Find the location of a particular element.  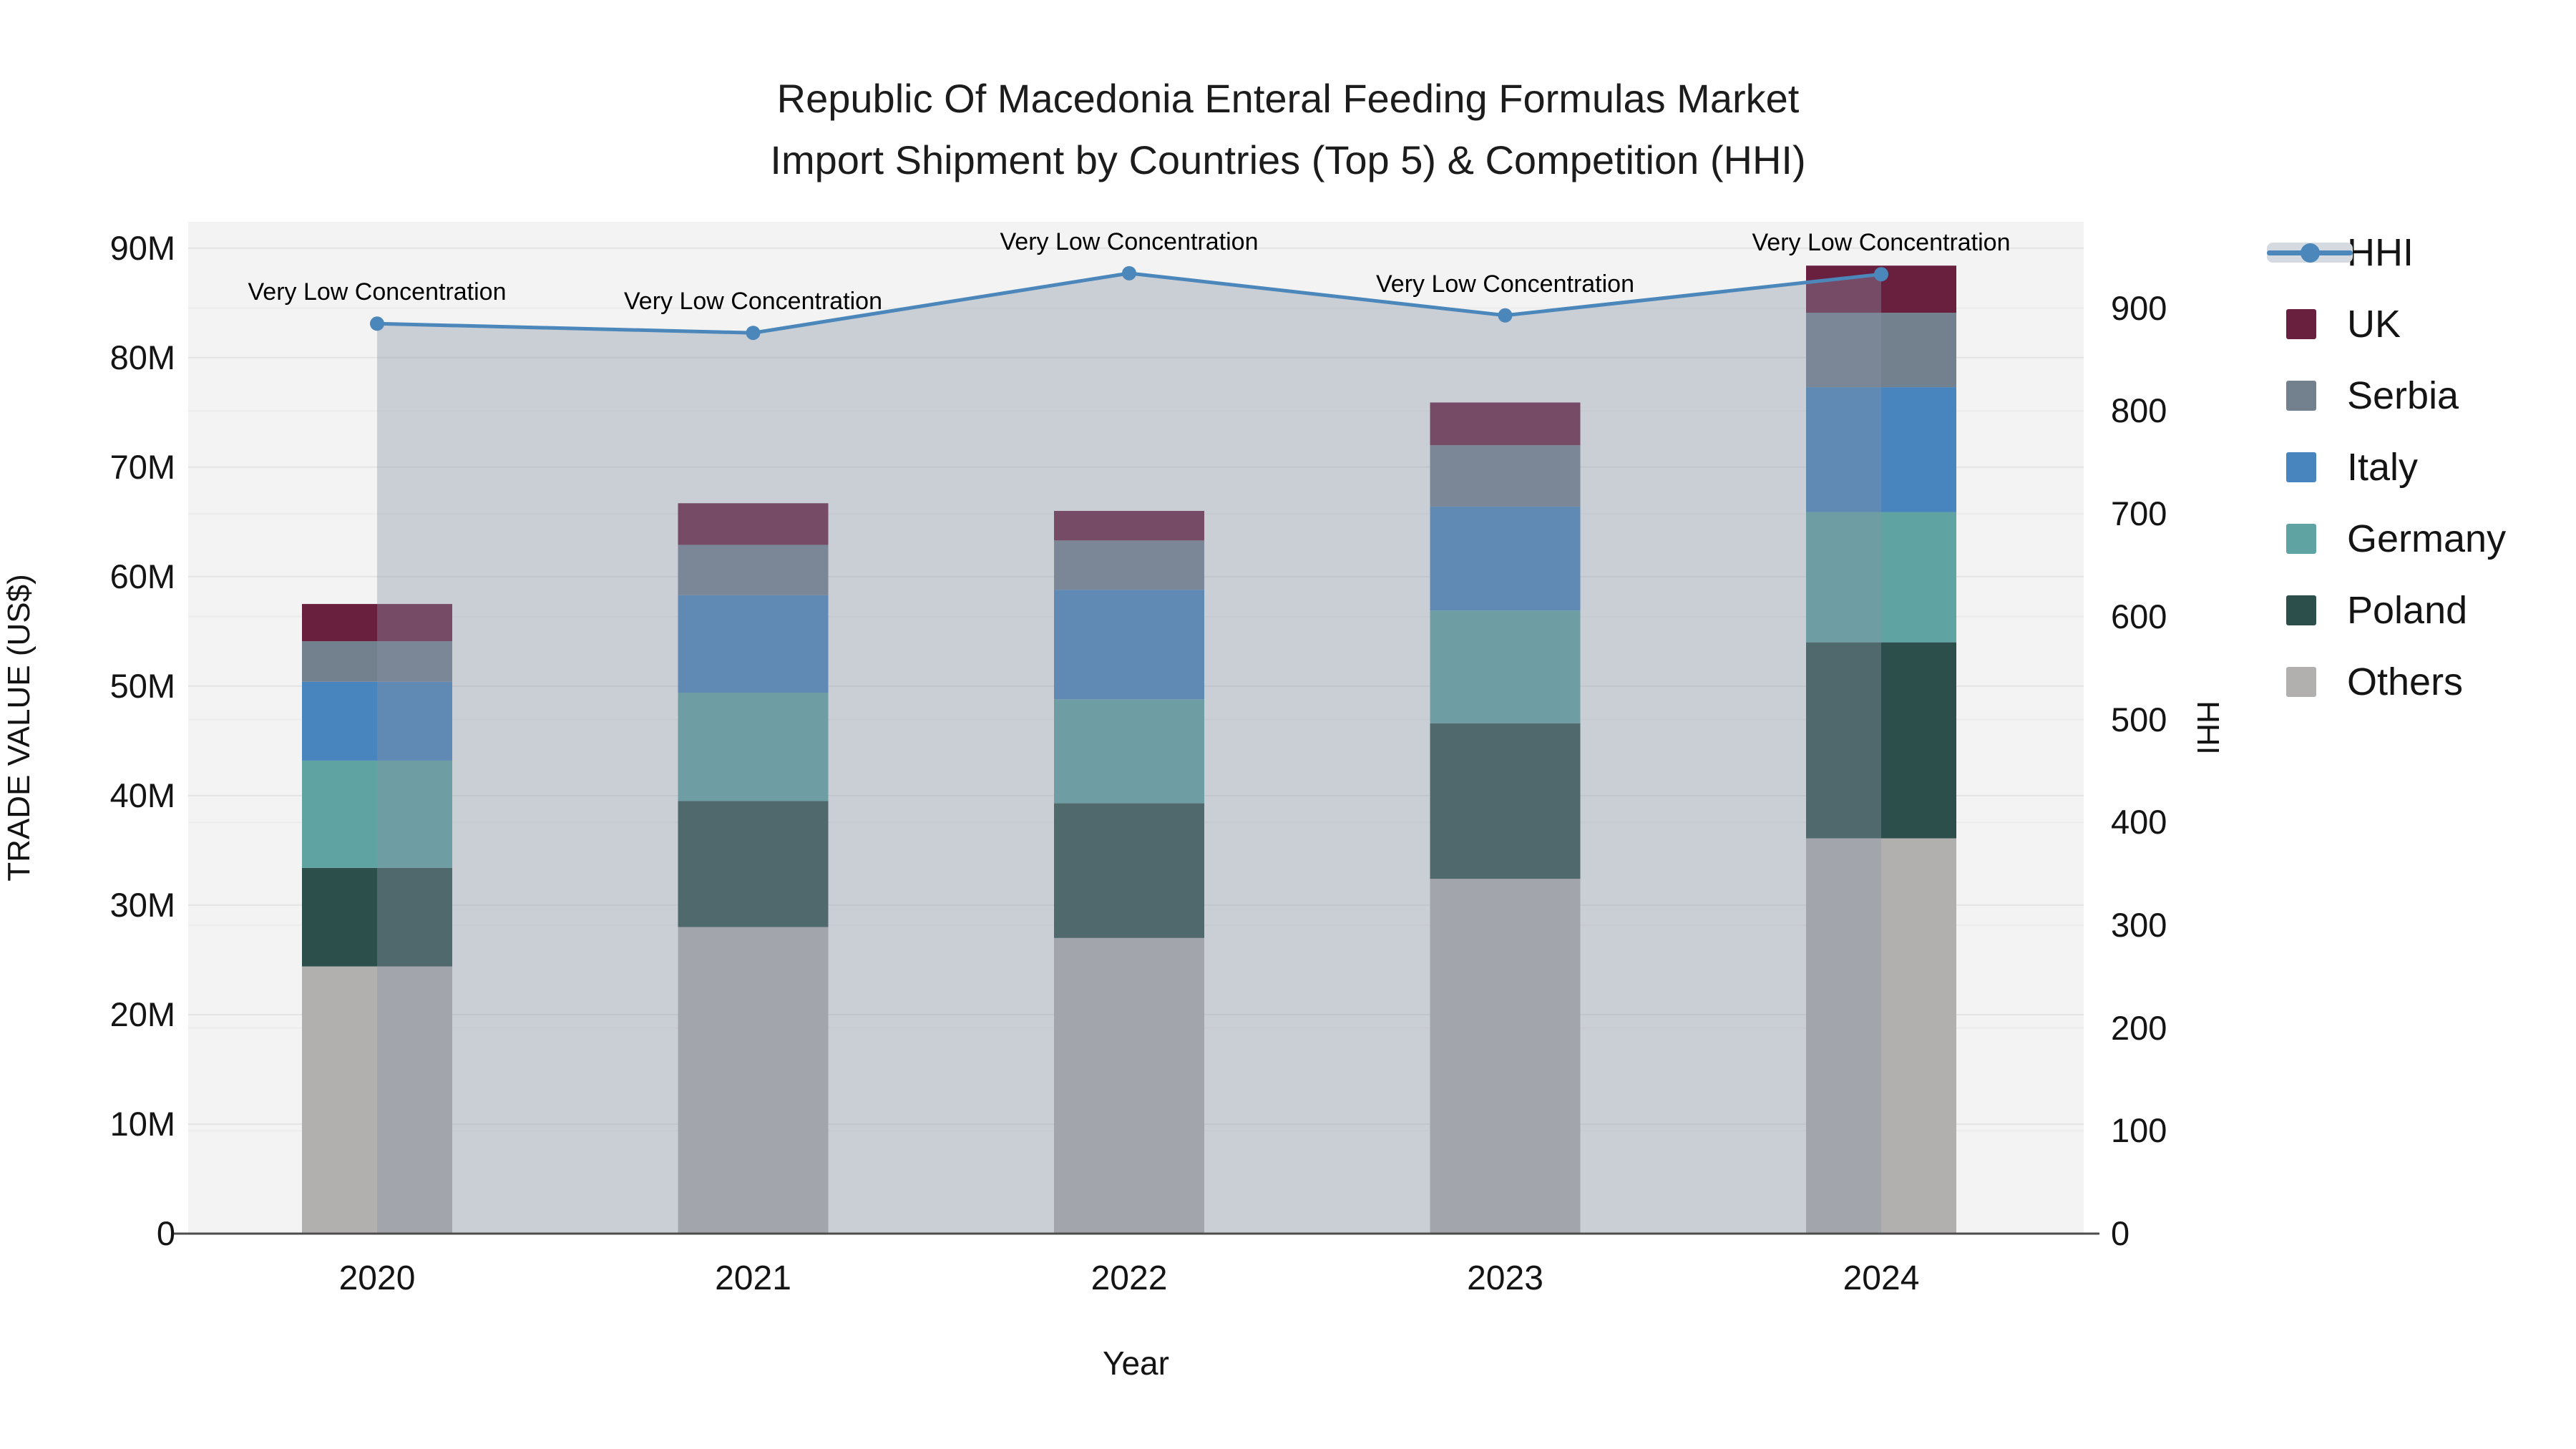

y-axis-title-right: HHI is located at coordinates (2207, 728).